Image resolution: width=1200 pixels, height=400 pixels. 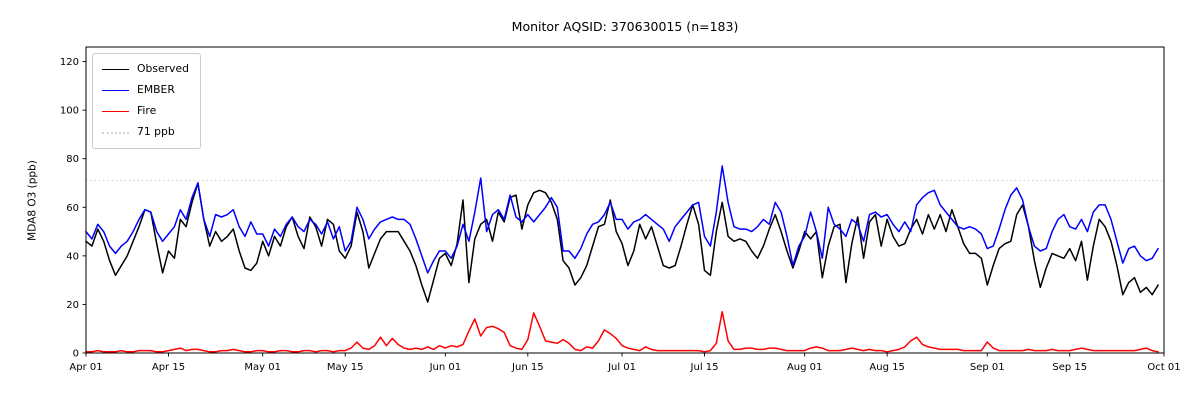 I want to click on legend-observed-label: Observed, so click(x=163, y=69).